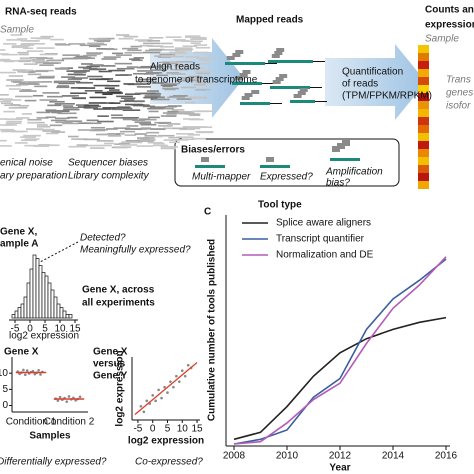 The image size is (474, 474). Describe the element at coordinates (320, 239) in the screenshot. I see `legend-label: Transcript quantifier` at that location.